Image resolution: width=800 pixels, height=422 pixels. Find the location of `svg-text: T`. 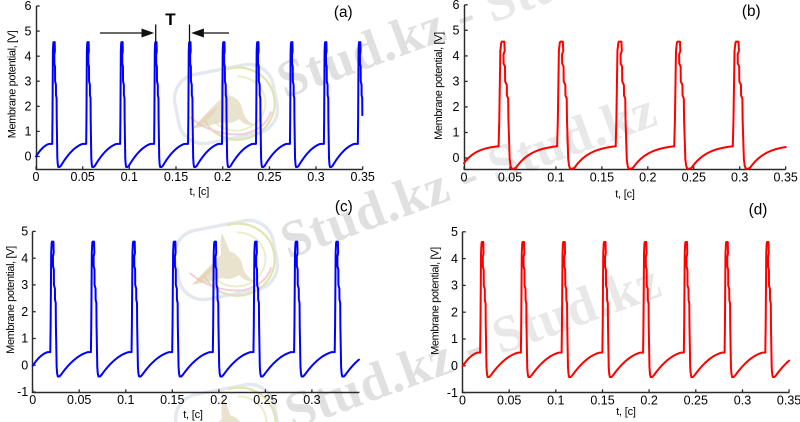

svg-text: T is located at coordinates (170, 19).